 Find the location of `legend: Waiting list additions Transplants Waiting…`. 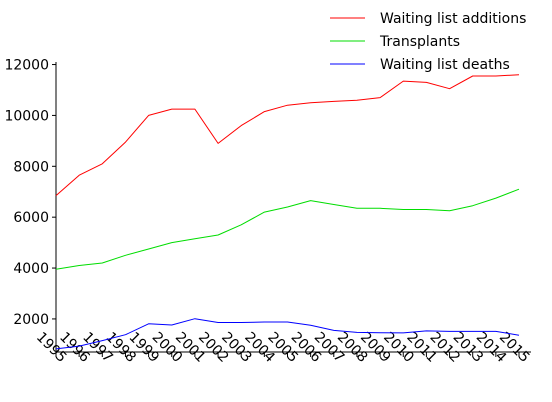

legend: Waiting list additions Transplants Waiting… is located at coordinates (428, 42).